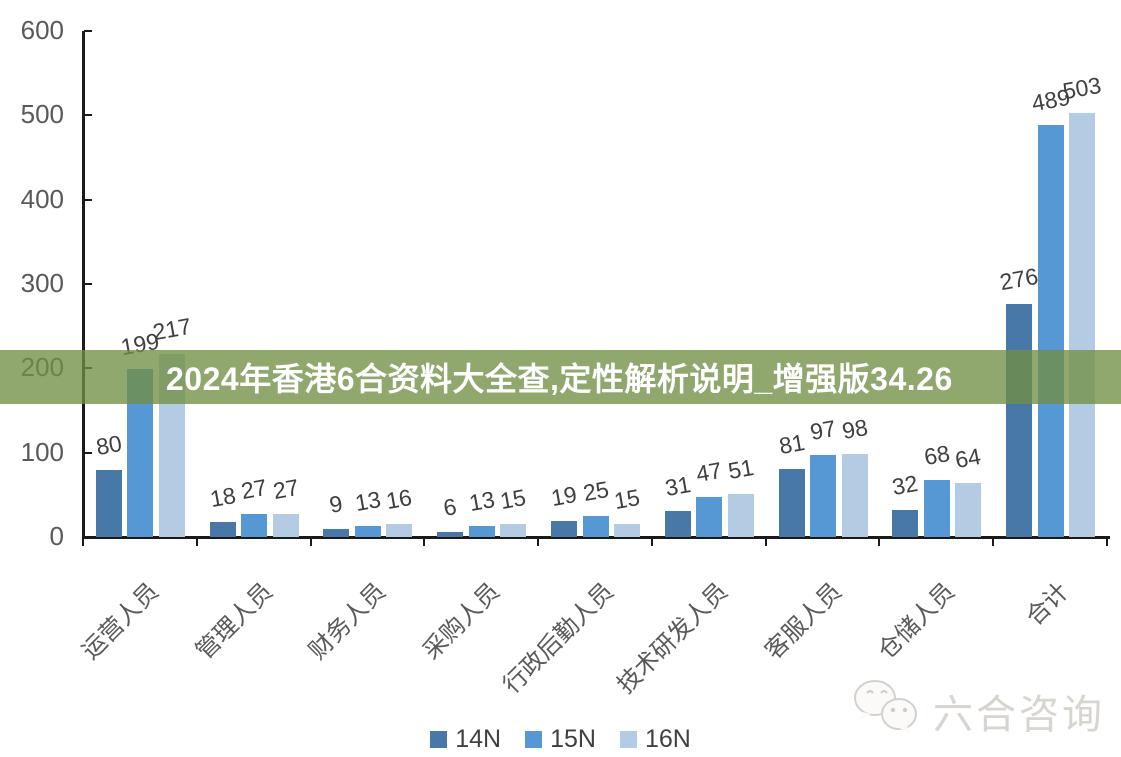  Describe the element at coordinates (42, 451) in the screenshot. I see `y-axis-tick-label: 100` at that location.